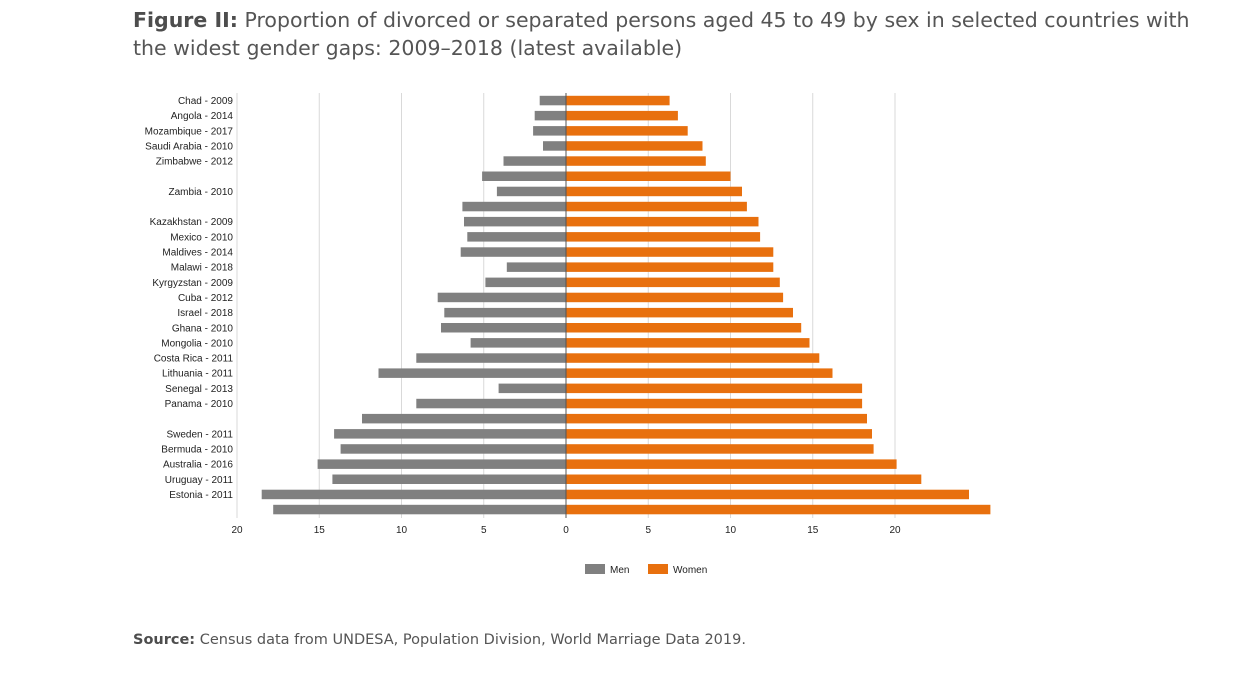 This screenshot has height=674, width=1258. What do you see at coordinates (201, 192) in the screenshot?
I see `category-label: Zambia - 2010` at bounding box center [201, 192].